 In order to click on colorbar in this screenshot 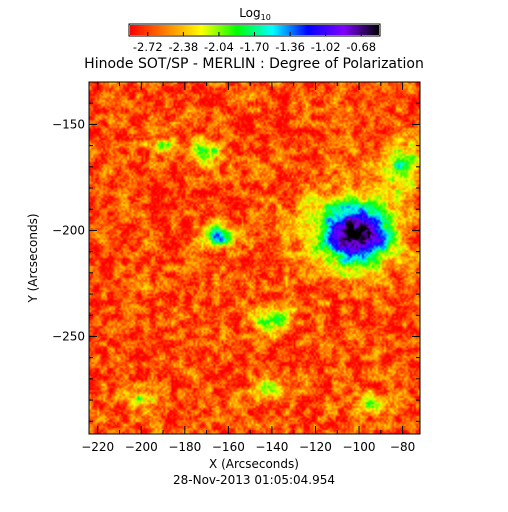, I will do `click(254, 30)`.